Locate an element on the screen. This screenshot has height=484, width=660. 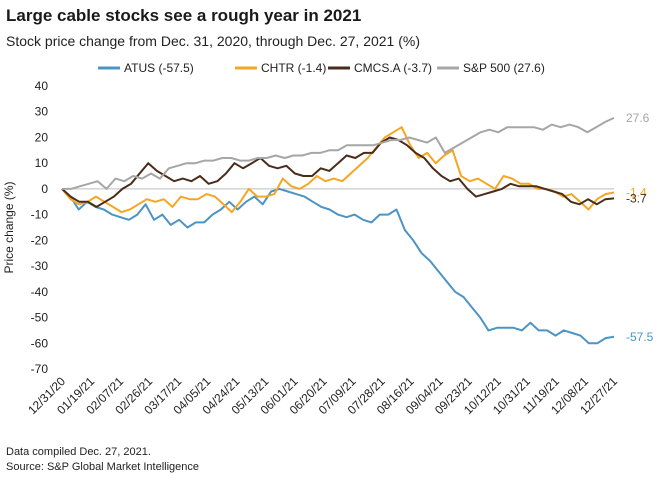
y-tick-label: 40 is located at coordinates (42, 86).